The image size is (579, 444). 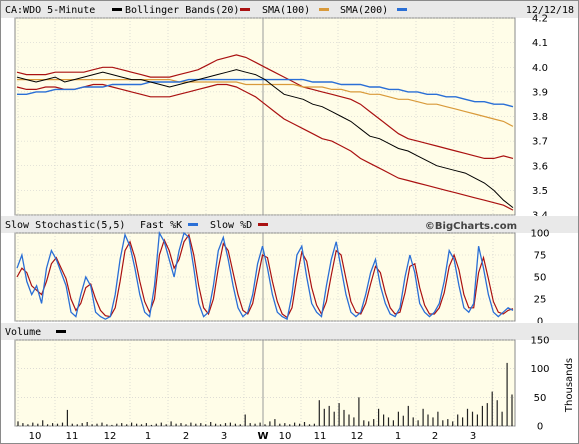 I want to click on stoch-tick-label: 100, so click(x=539, y=234).